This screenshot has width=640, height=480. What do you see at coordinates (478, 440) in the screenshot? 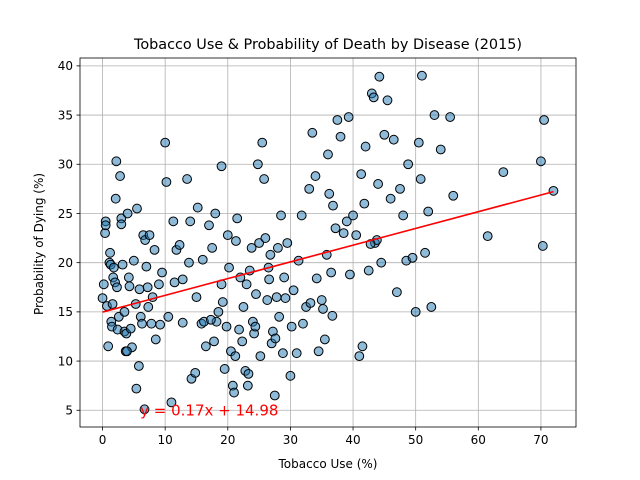
I see `x-tick-label: 60` at bounding box center [478, 440].